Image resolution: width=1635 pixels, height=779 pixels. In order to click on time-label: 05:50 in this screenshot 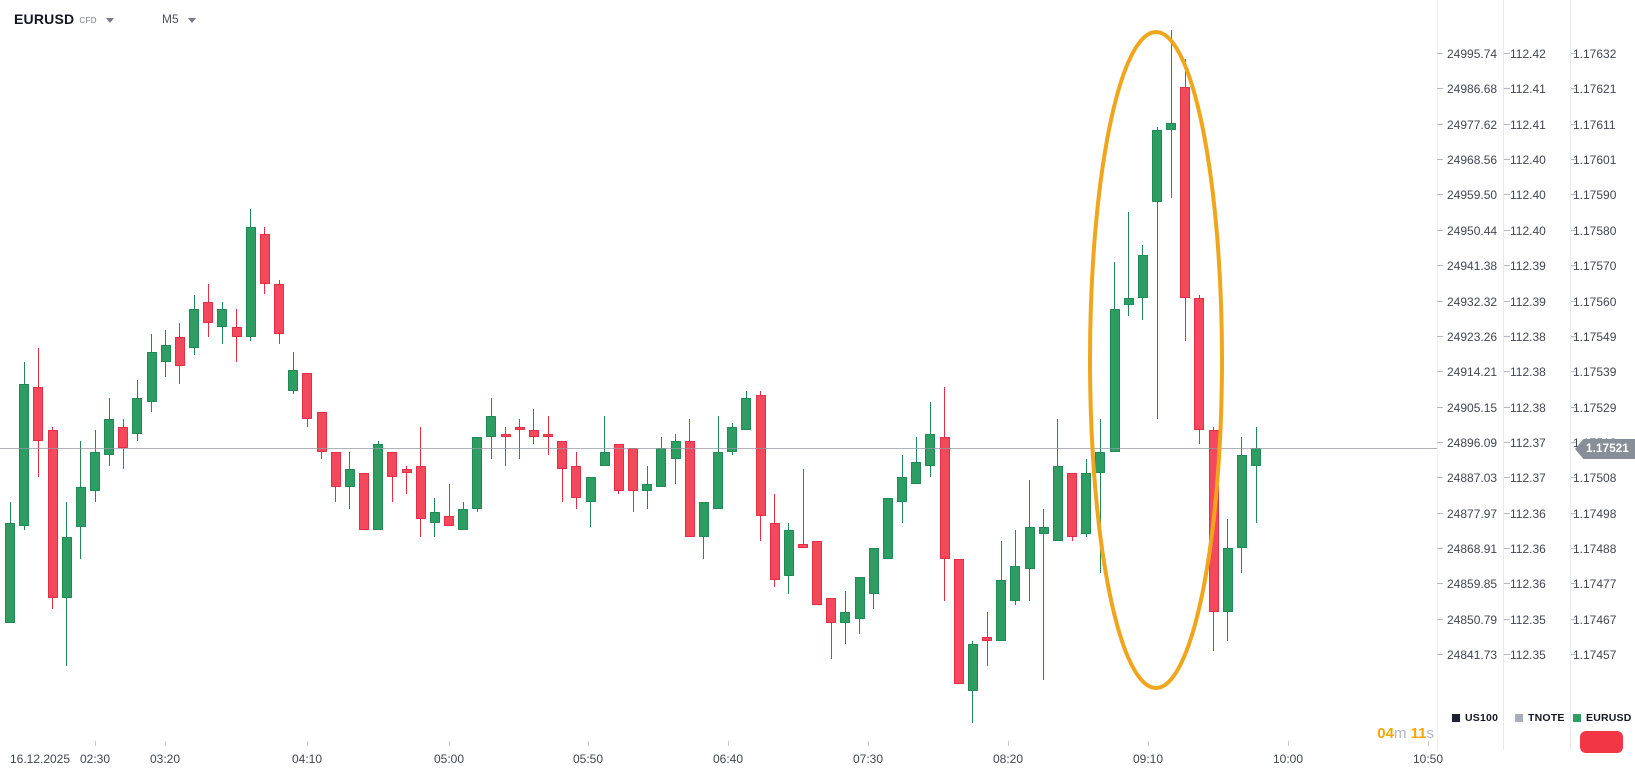, I will do `click(588, 759)`.